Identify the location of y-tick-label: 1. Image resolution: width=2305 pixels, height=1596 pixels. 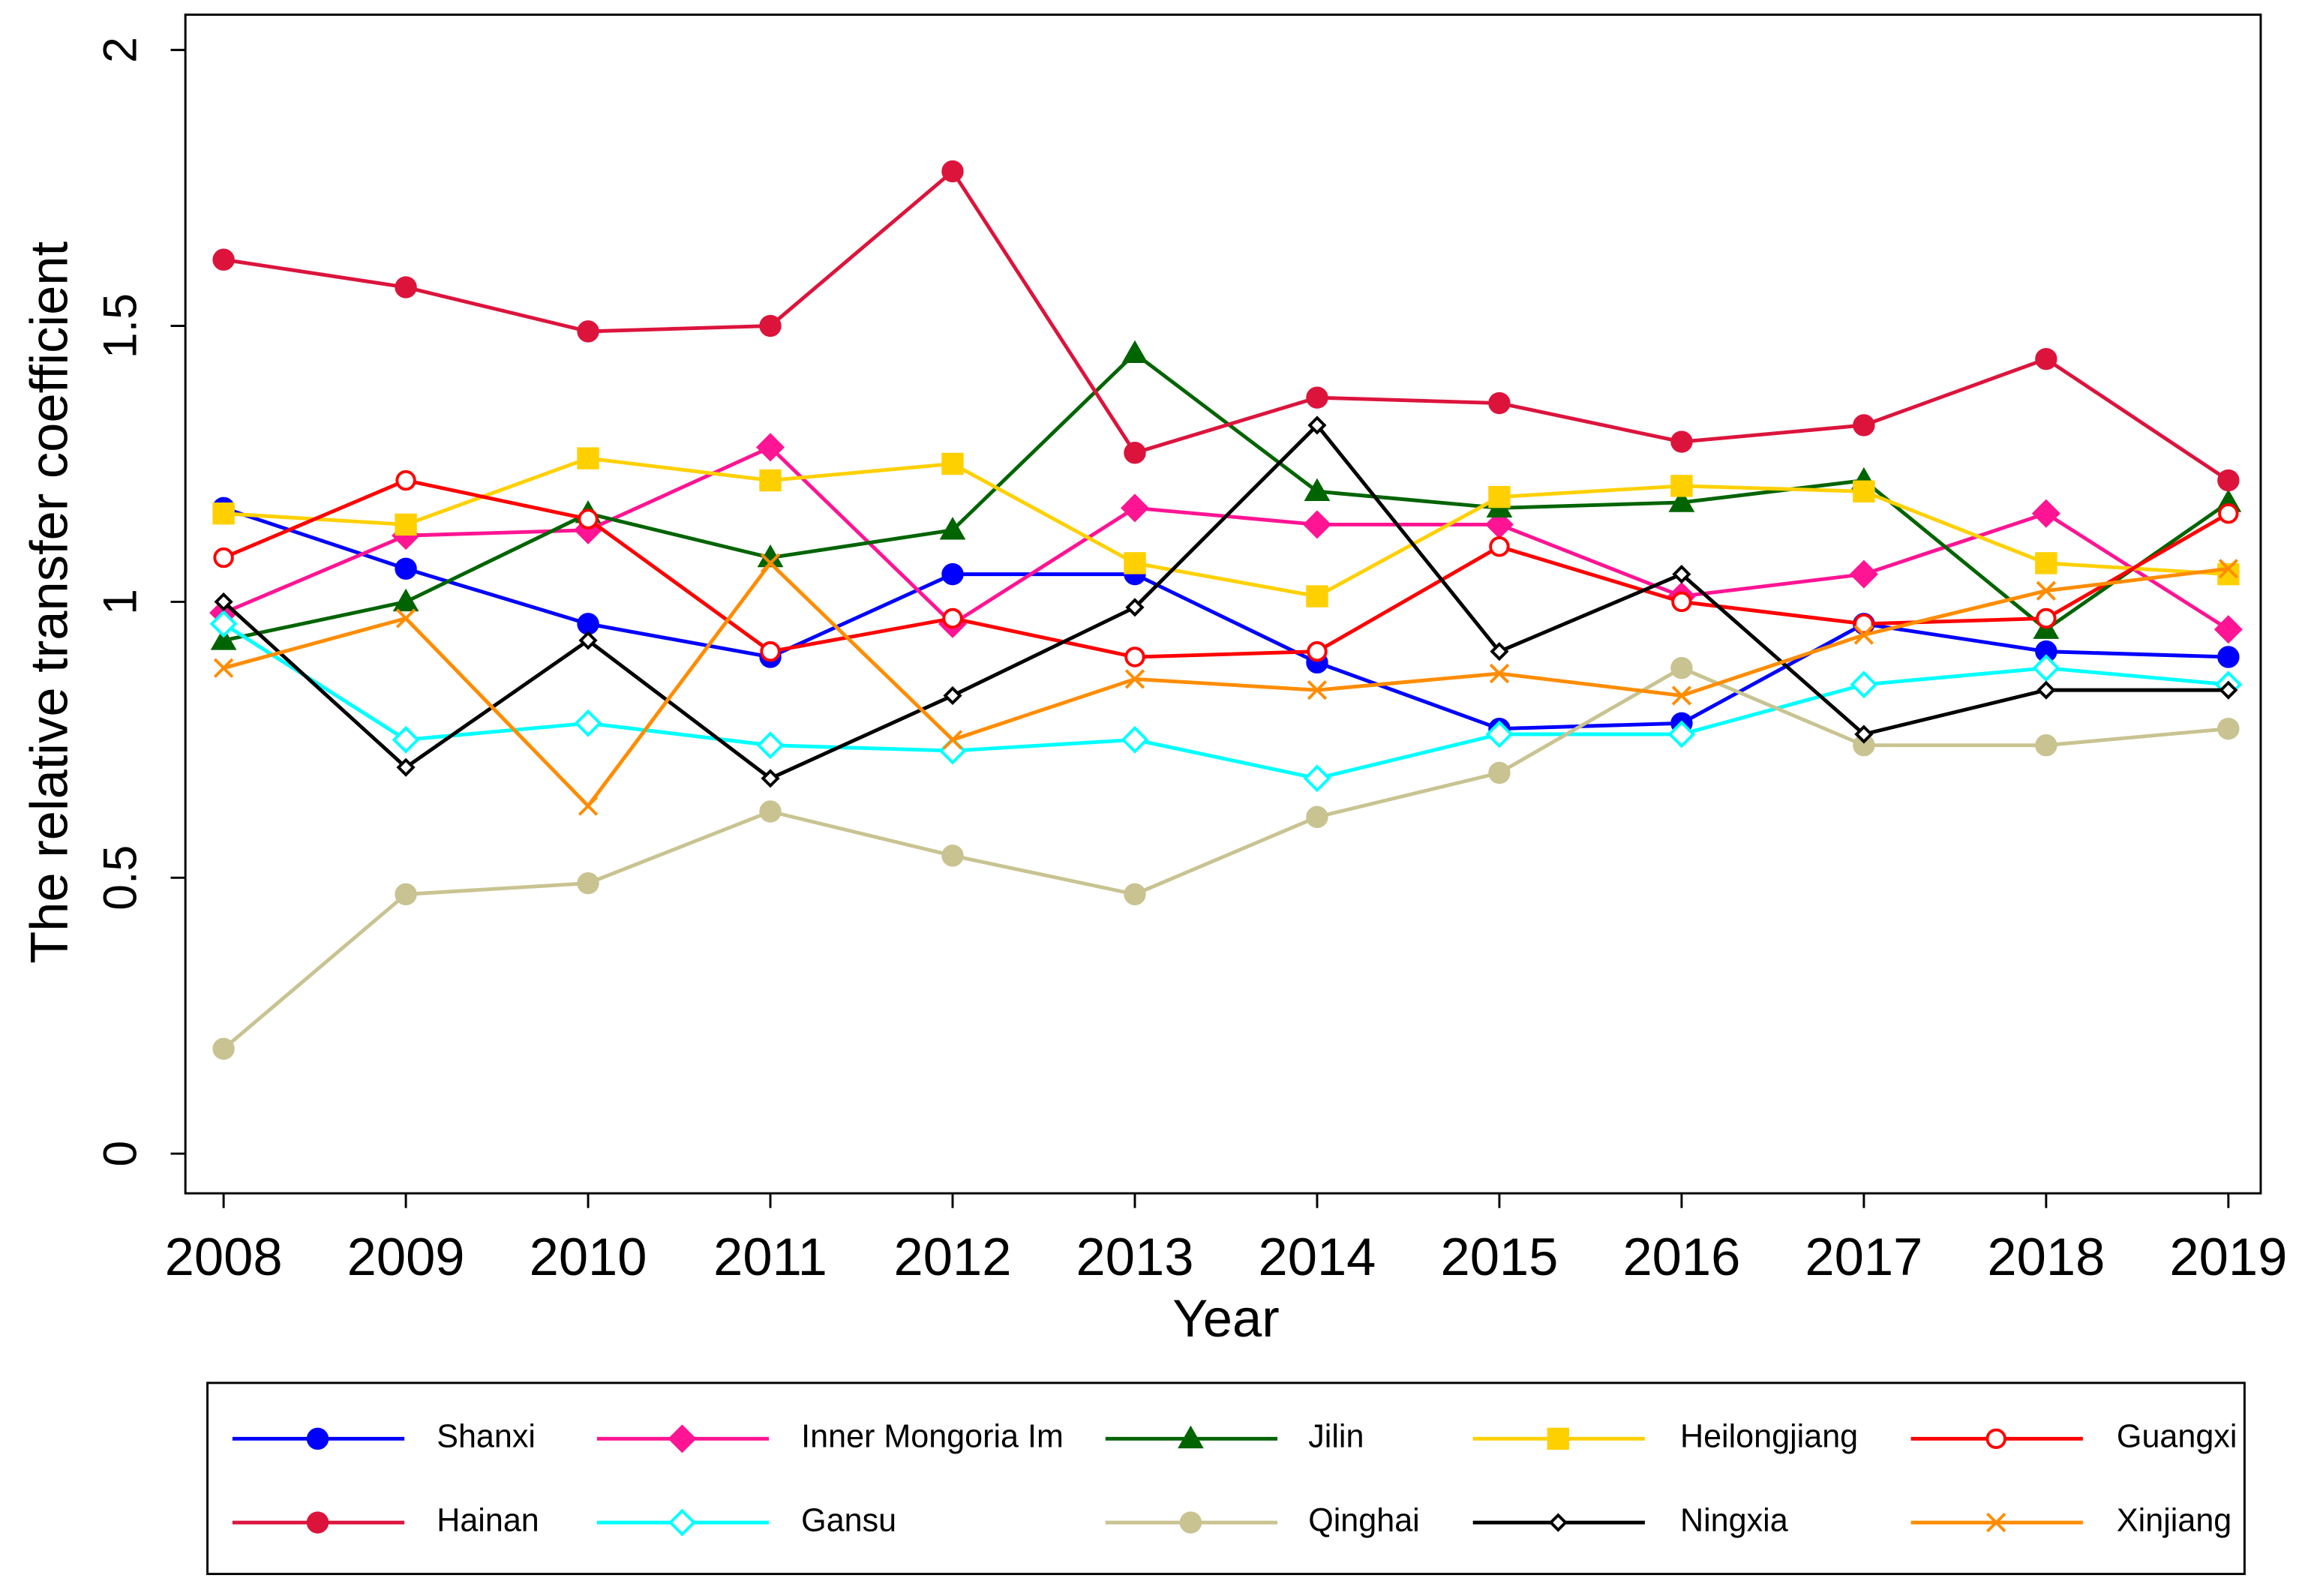
(120, 602).